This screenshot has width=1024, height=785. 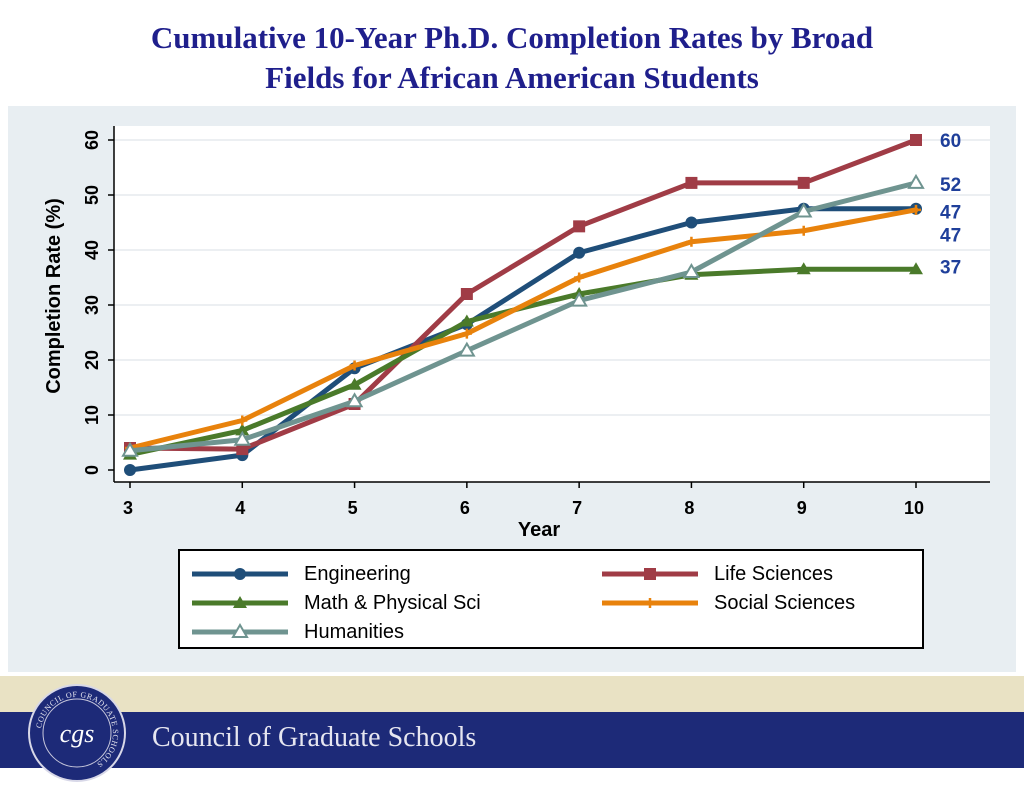 I want to click on x-tick-label-10: 10, so click(x=914, y=508).